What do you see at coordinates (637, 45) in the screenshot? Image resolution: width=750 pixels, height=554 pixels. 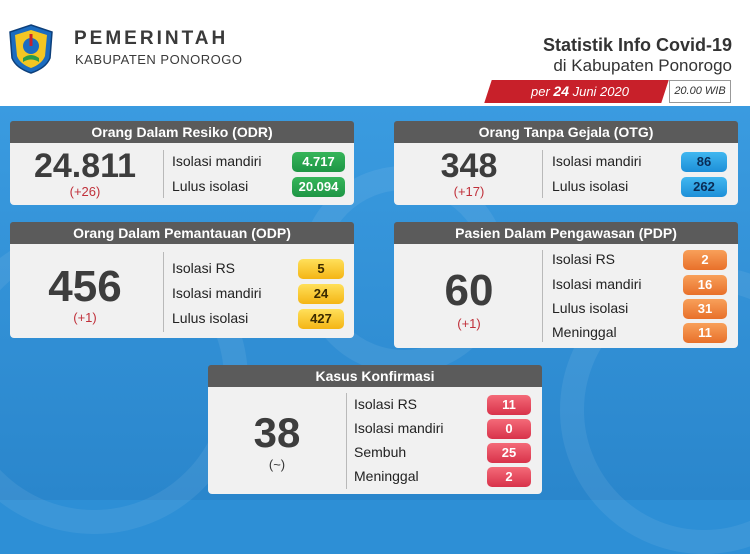 I see `stat-title: Statistik Info Covid-19` at bounding box center [637, 45].